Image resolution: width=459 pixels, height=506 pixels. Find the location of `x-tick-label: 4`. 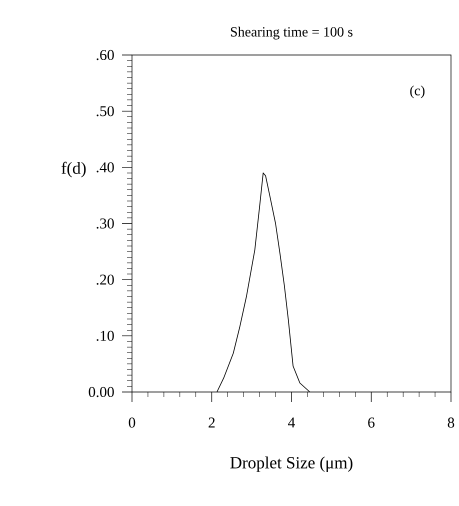

x-tick-label: 4 is located at coordinates (292, 423).